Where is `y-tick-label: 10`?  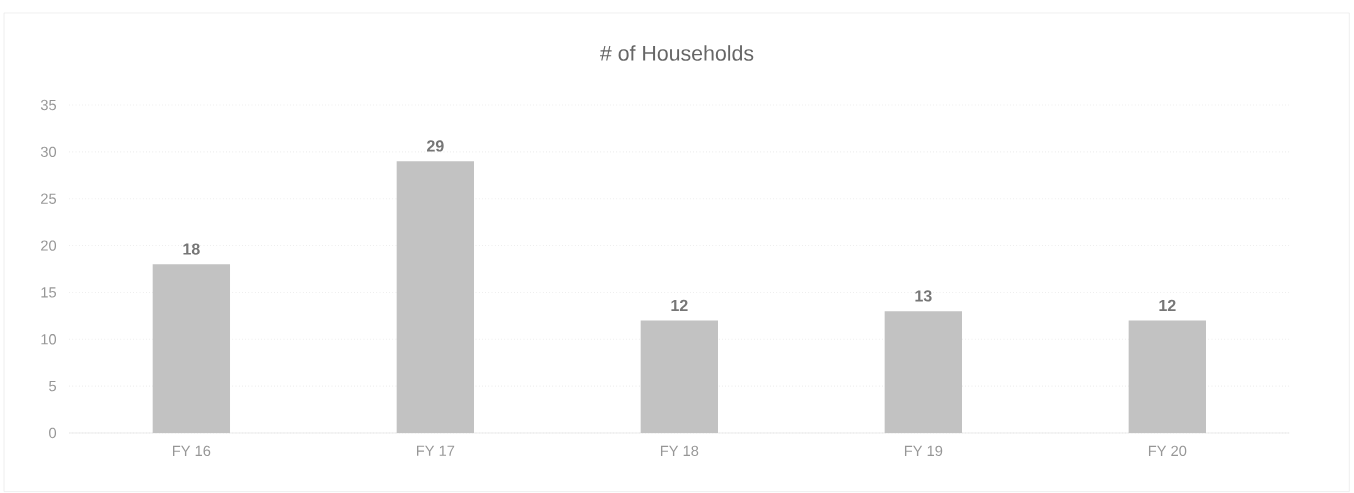 y-tick-label: 10 is located at coordinates (49, 339).